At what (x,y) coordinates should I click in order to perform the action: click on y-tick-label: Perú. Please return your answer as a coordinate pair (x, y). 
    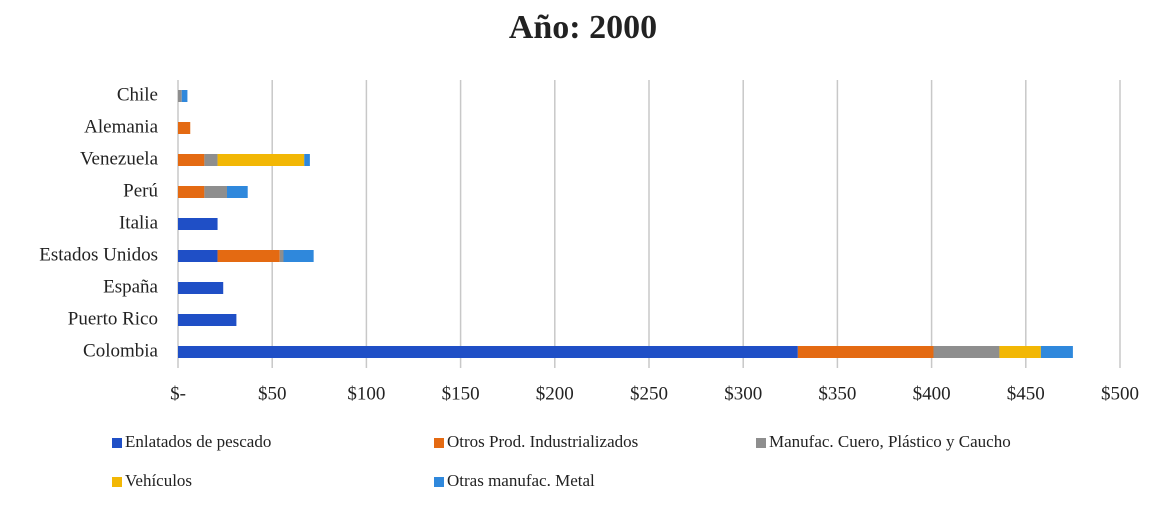
    Looking at the image, I should click on (140, 190).